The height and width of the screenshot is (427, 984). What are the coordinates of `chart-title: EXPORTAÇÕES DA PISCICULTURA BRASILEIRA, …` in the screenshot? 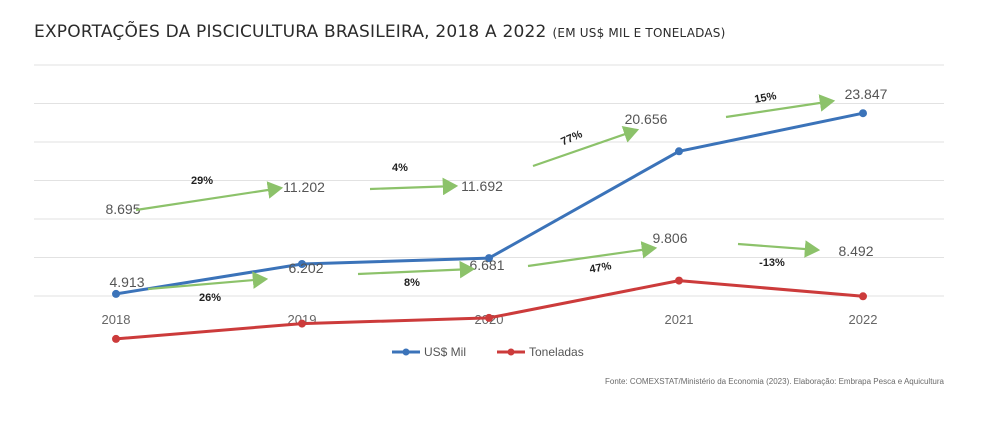 It's located at (290, 32).